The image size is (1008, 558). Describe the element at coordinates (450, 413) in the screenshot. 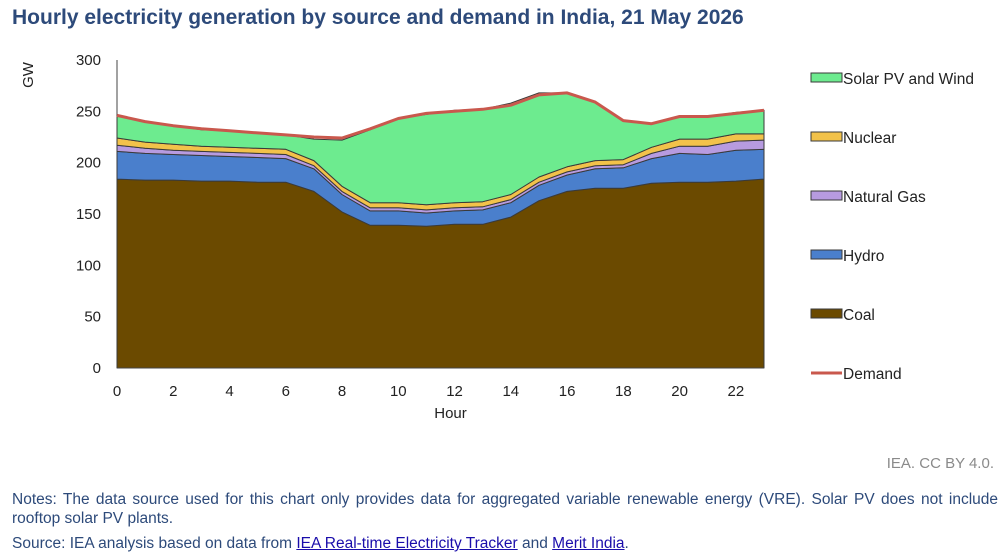

I see `x-axis-title: Hour` at that location.